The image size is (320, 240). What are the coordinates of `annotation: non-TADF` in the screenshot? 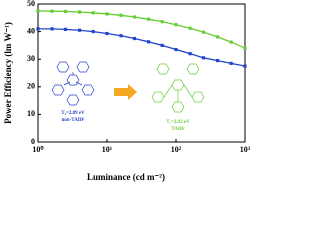 It's located at (73, 120).